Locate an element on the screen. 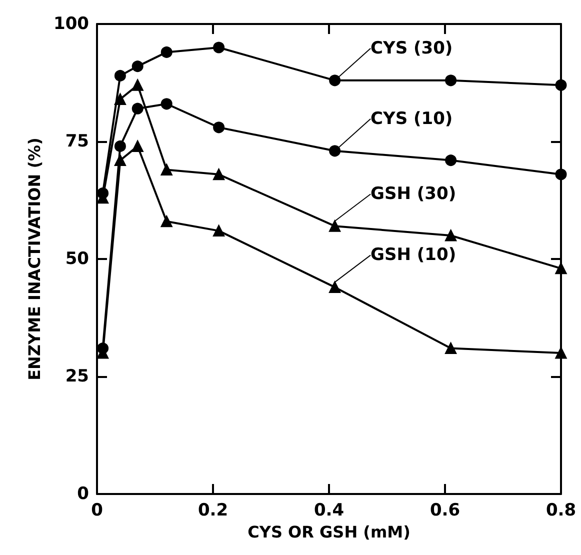  y-tick-label: 50 is located at coordinates (77, 259).